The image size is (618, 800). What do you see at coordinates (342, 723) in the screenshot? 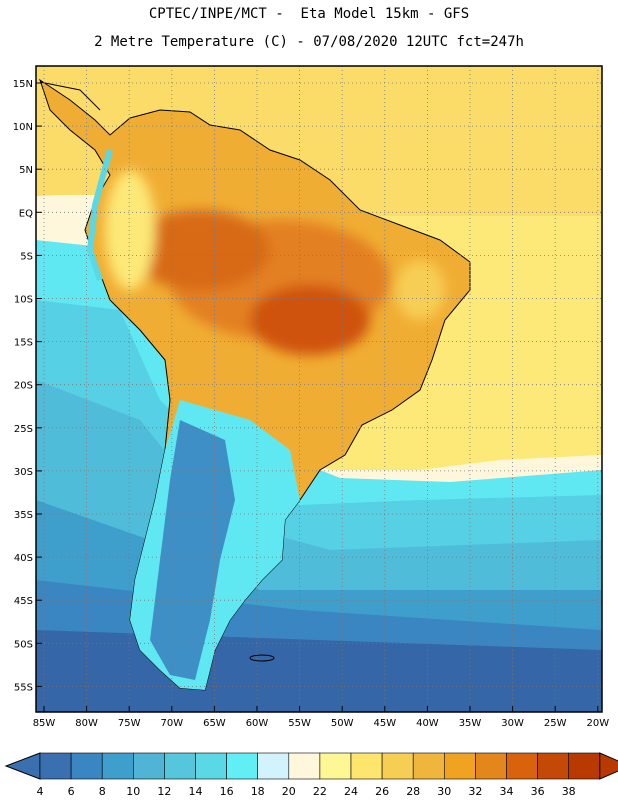
I see `lon-label: 50W` at bounding box center [342, 723].